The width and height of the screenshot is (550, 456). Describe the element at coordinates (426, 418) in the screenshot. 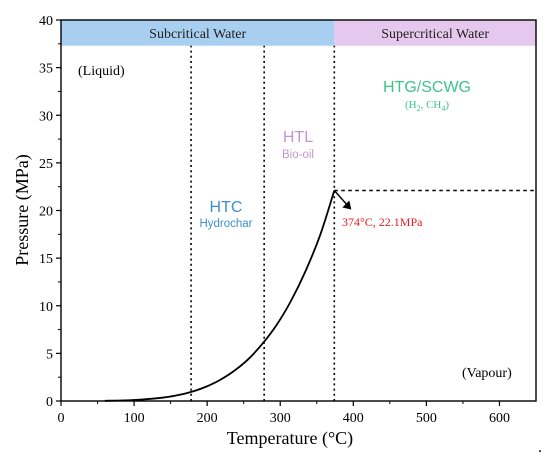

I see `x-tick-label: 500` at that location.